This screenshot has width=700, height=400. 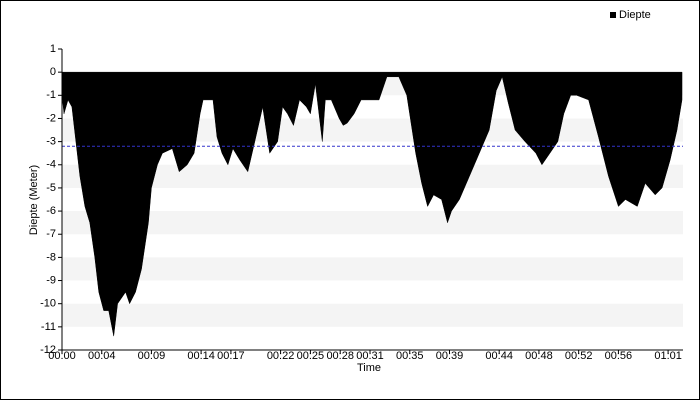 I want to click on x-tick-label: 00:48, so click(x=539, y=356).